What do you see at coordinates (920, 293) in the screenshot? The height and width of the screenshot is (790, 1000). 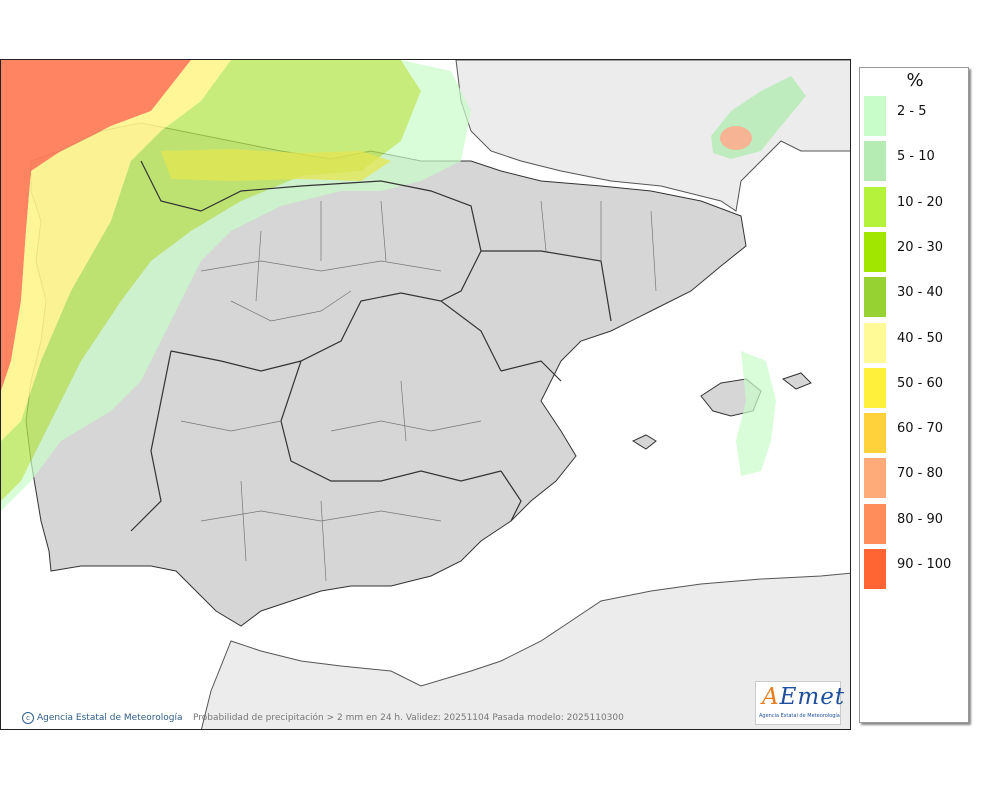 I see `legend-label: 30 - 40` at bounding box center [920, 293].